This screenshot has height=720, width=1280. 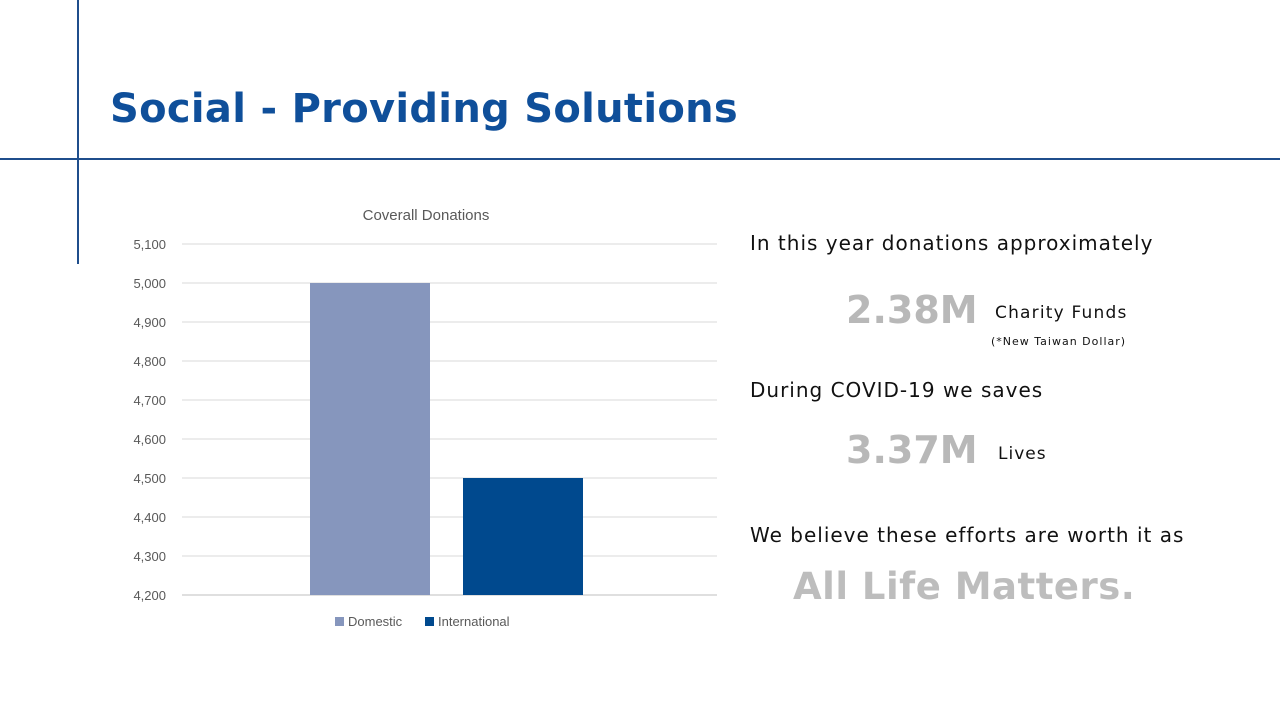 What do you see at coordinates (149, 517) in the screenshot?
I see `y-tick-label: 4,400` at bounding box center [149, 517].